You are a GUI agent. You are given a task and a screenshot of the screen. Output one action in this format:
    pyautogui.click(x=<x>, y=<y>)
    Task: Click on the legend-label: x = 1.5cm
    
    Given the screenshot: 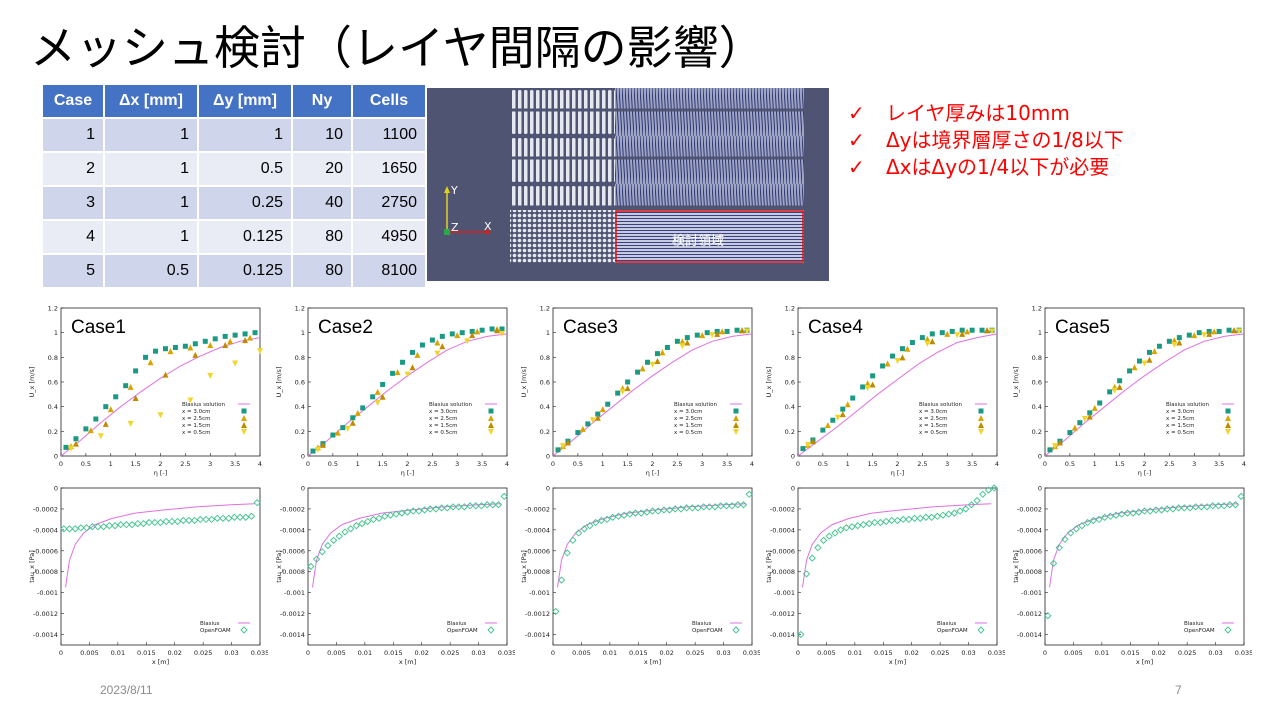 What is the action you would take?
    pyautogui.click(x=933, y=426)
    